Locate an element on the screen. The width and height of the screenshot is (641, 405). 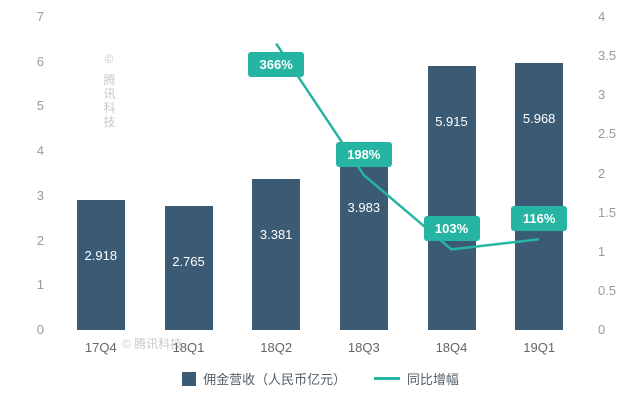
line-series-swatch is located at coordinates (386, 378).